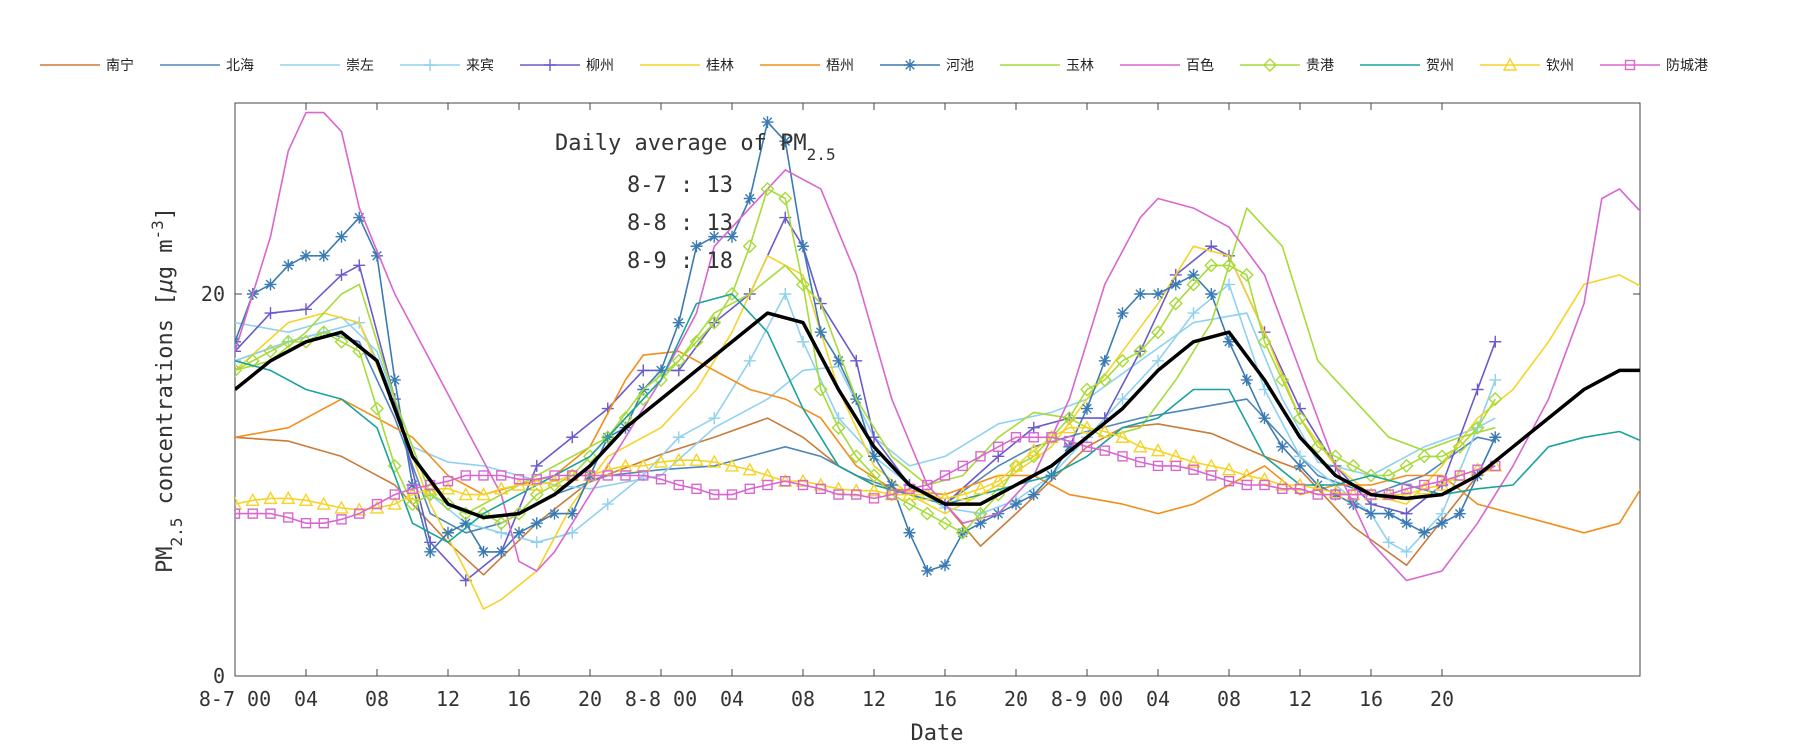 This screenshot has width=1800, height=750. What do you see at coordinates (165, 259) in the screenshot?
I see `y-label-unit: g m` at bounding box center [165, 259].